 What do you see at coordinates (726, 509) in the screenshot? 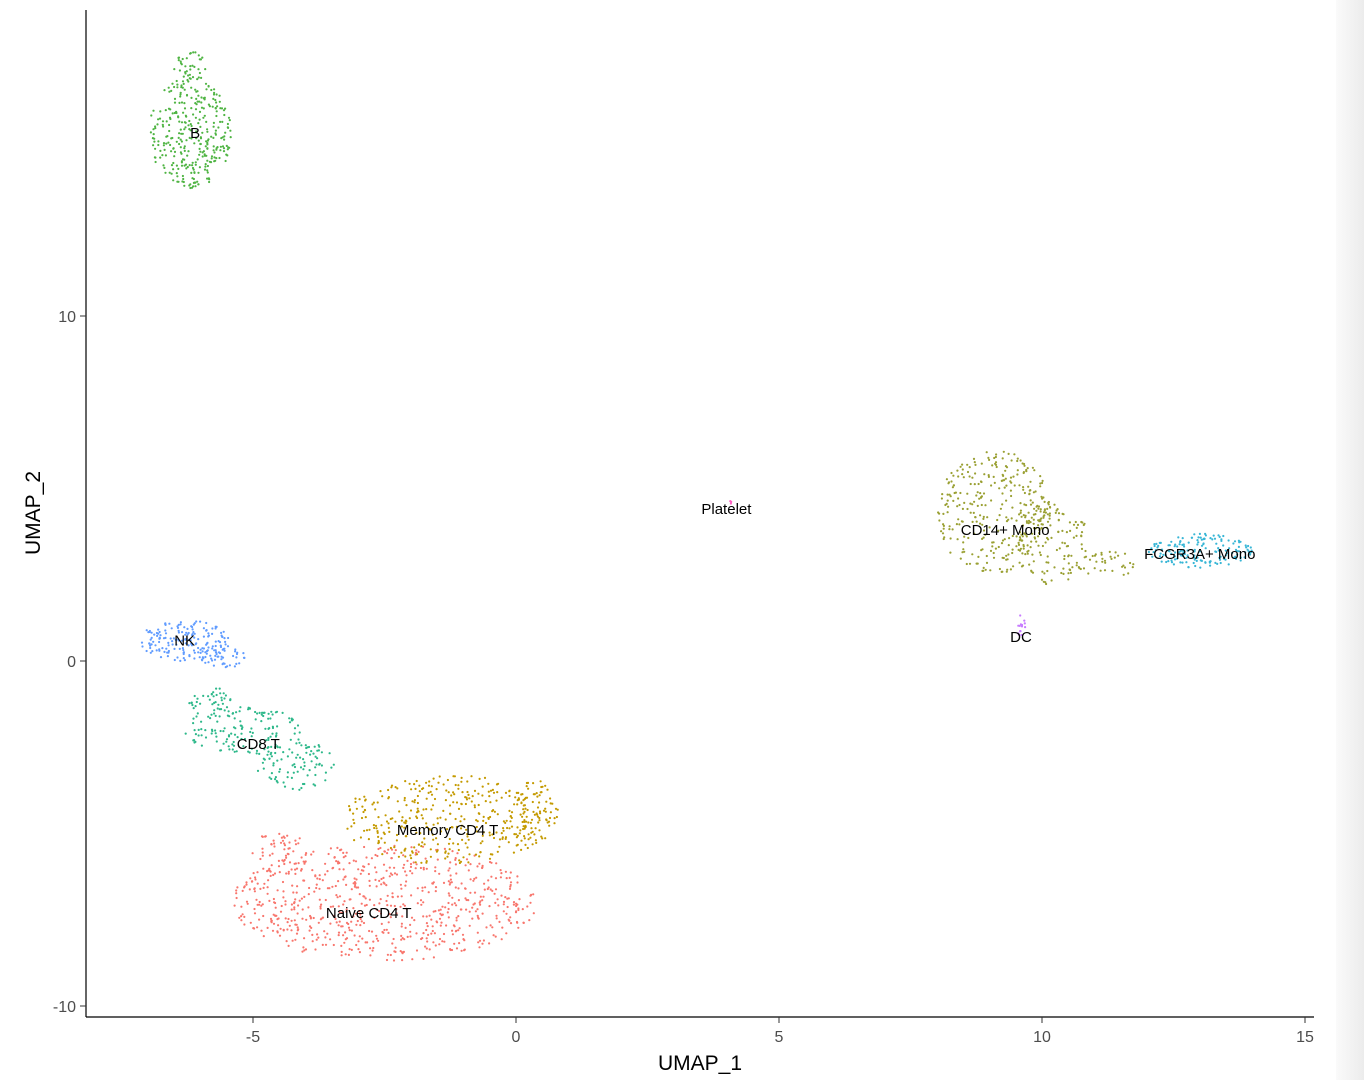
I see `cluster-label: Platelet` at bounding box center [726, 509].